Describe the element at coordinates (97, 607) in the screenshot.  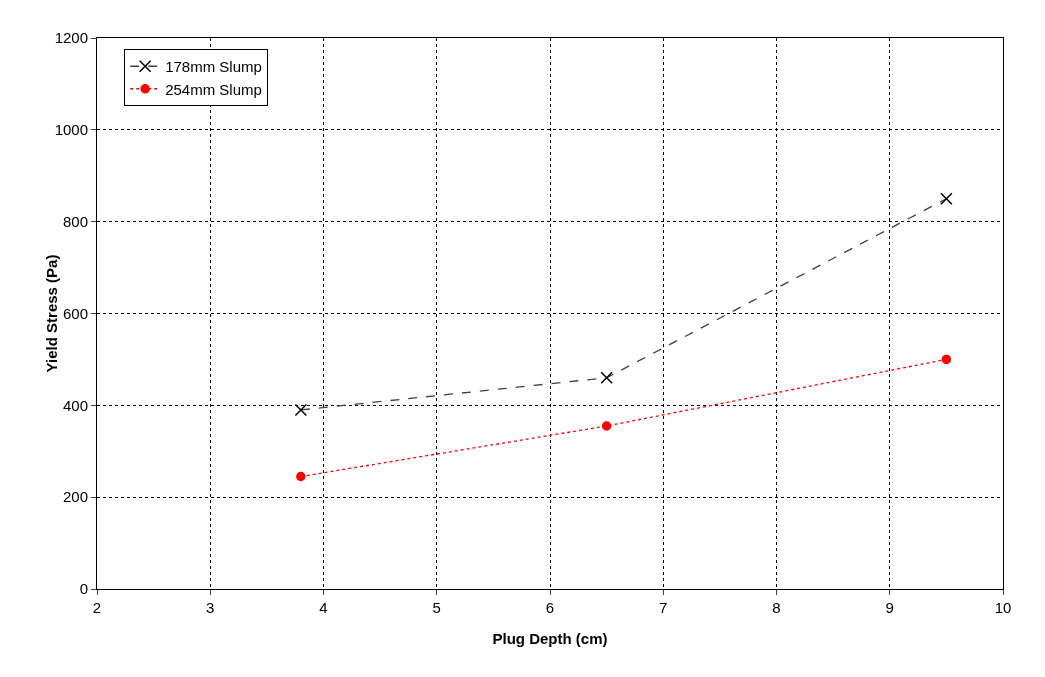
I see `x-tick-label: 2` at that location.